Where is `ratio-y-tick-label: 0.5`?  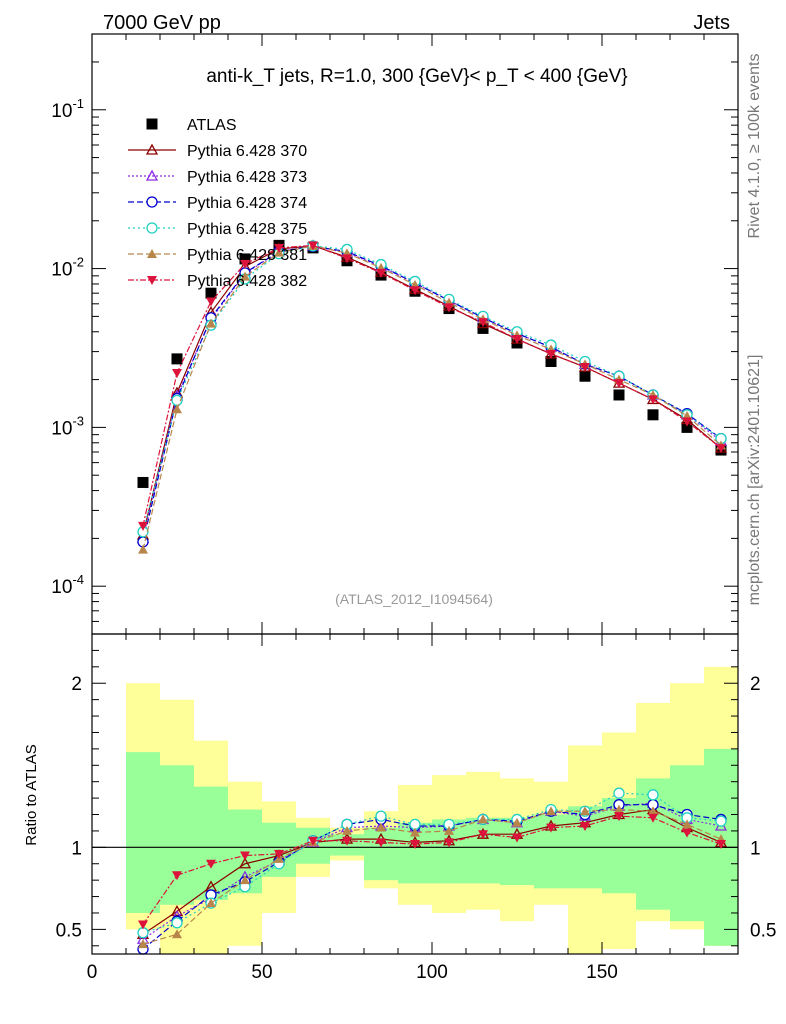
ratio-y-tick-label: 0.5 is located at coordinates (69, 930).